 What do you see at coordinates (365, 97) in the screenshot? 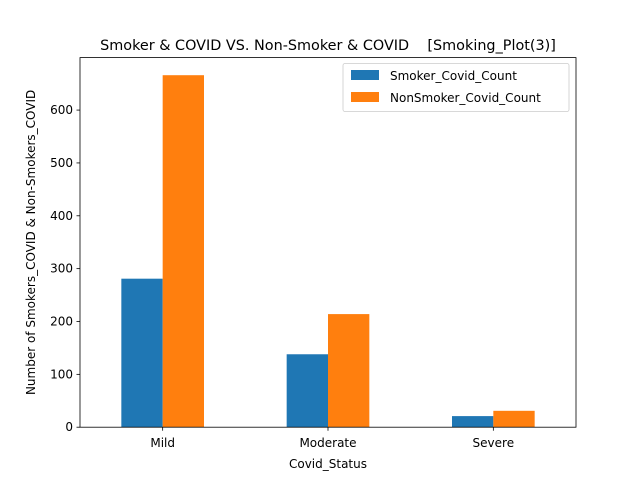
I see `legend-swatch-nonsmoker` at bounding box center [365, 97].